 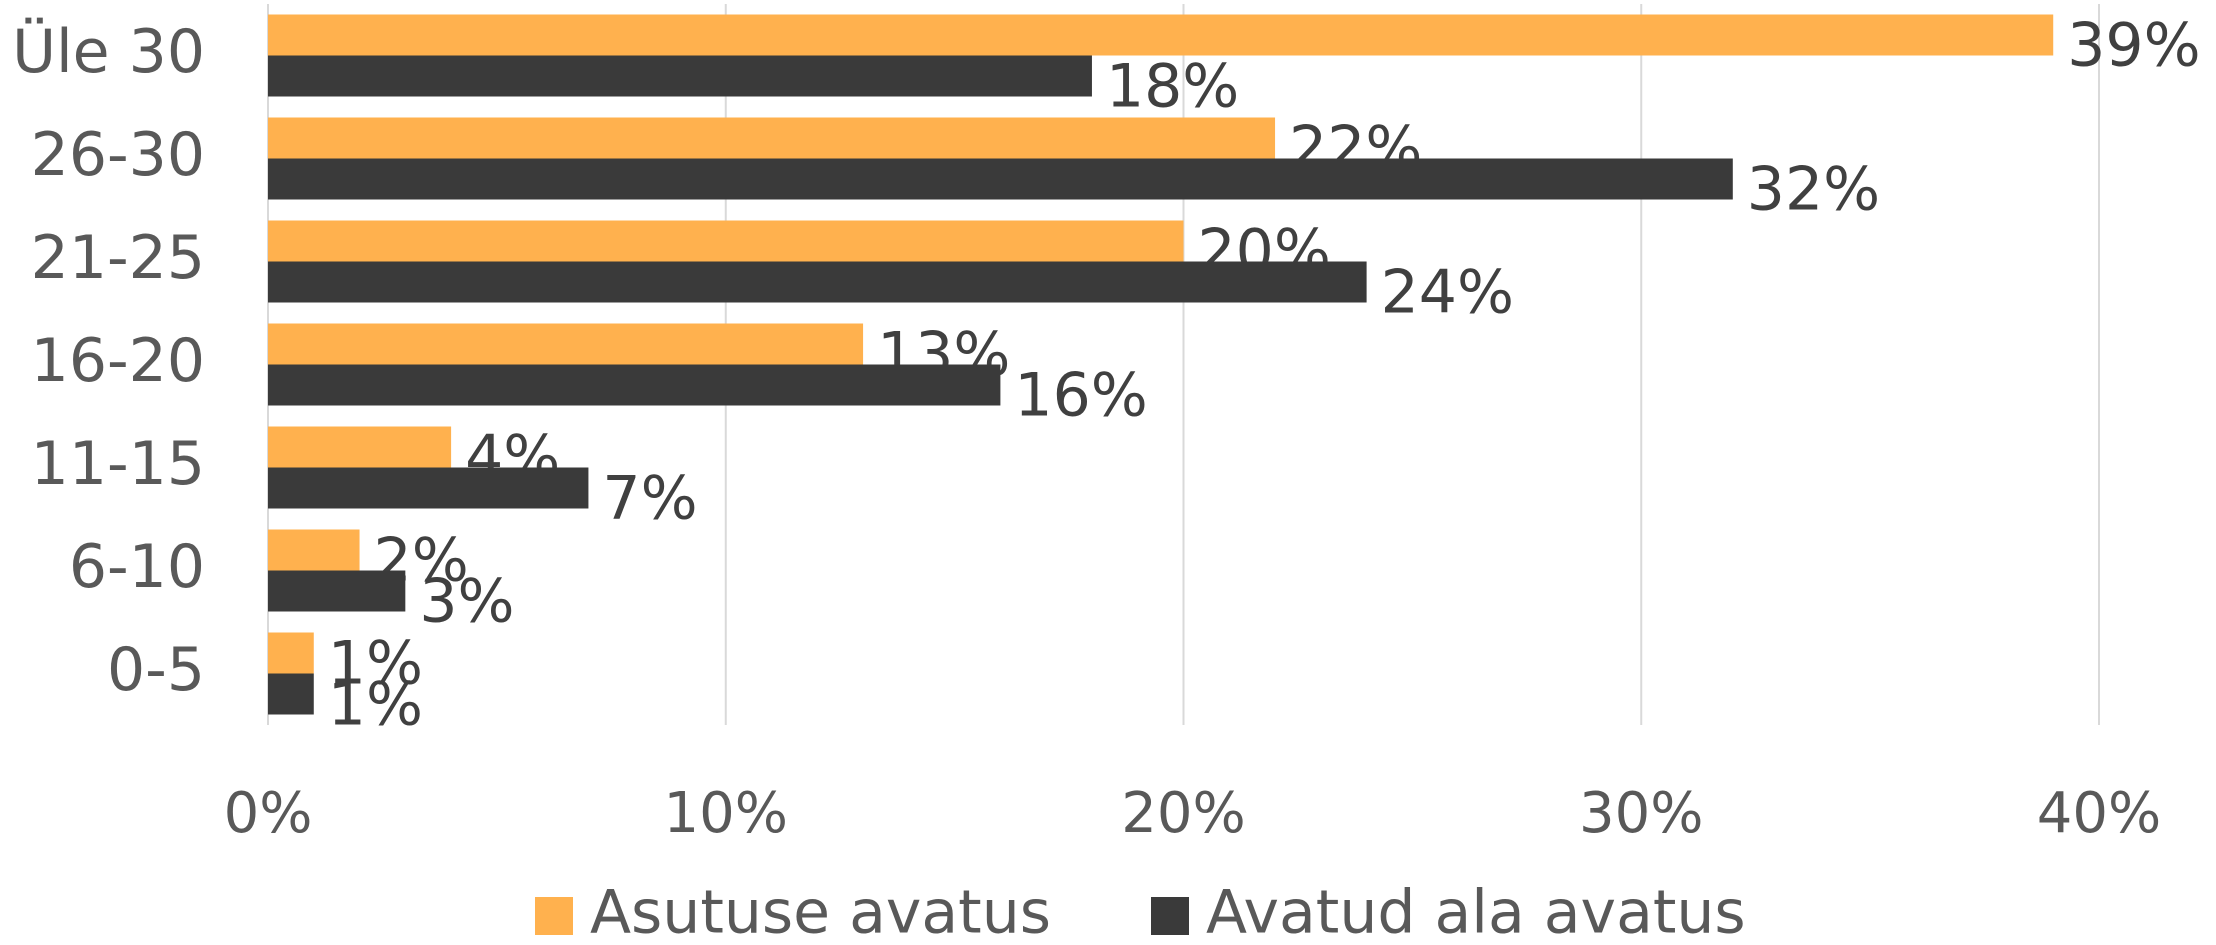 What do you see at coordinates (1447, 293) in the screenshot?
I see `value-label: 24%` at bounding box center [1447, 293].